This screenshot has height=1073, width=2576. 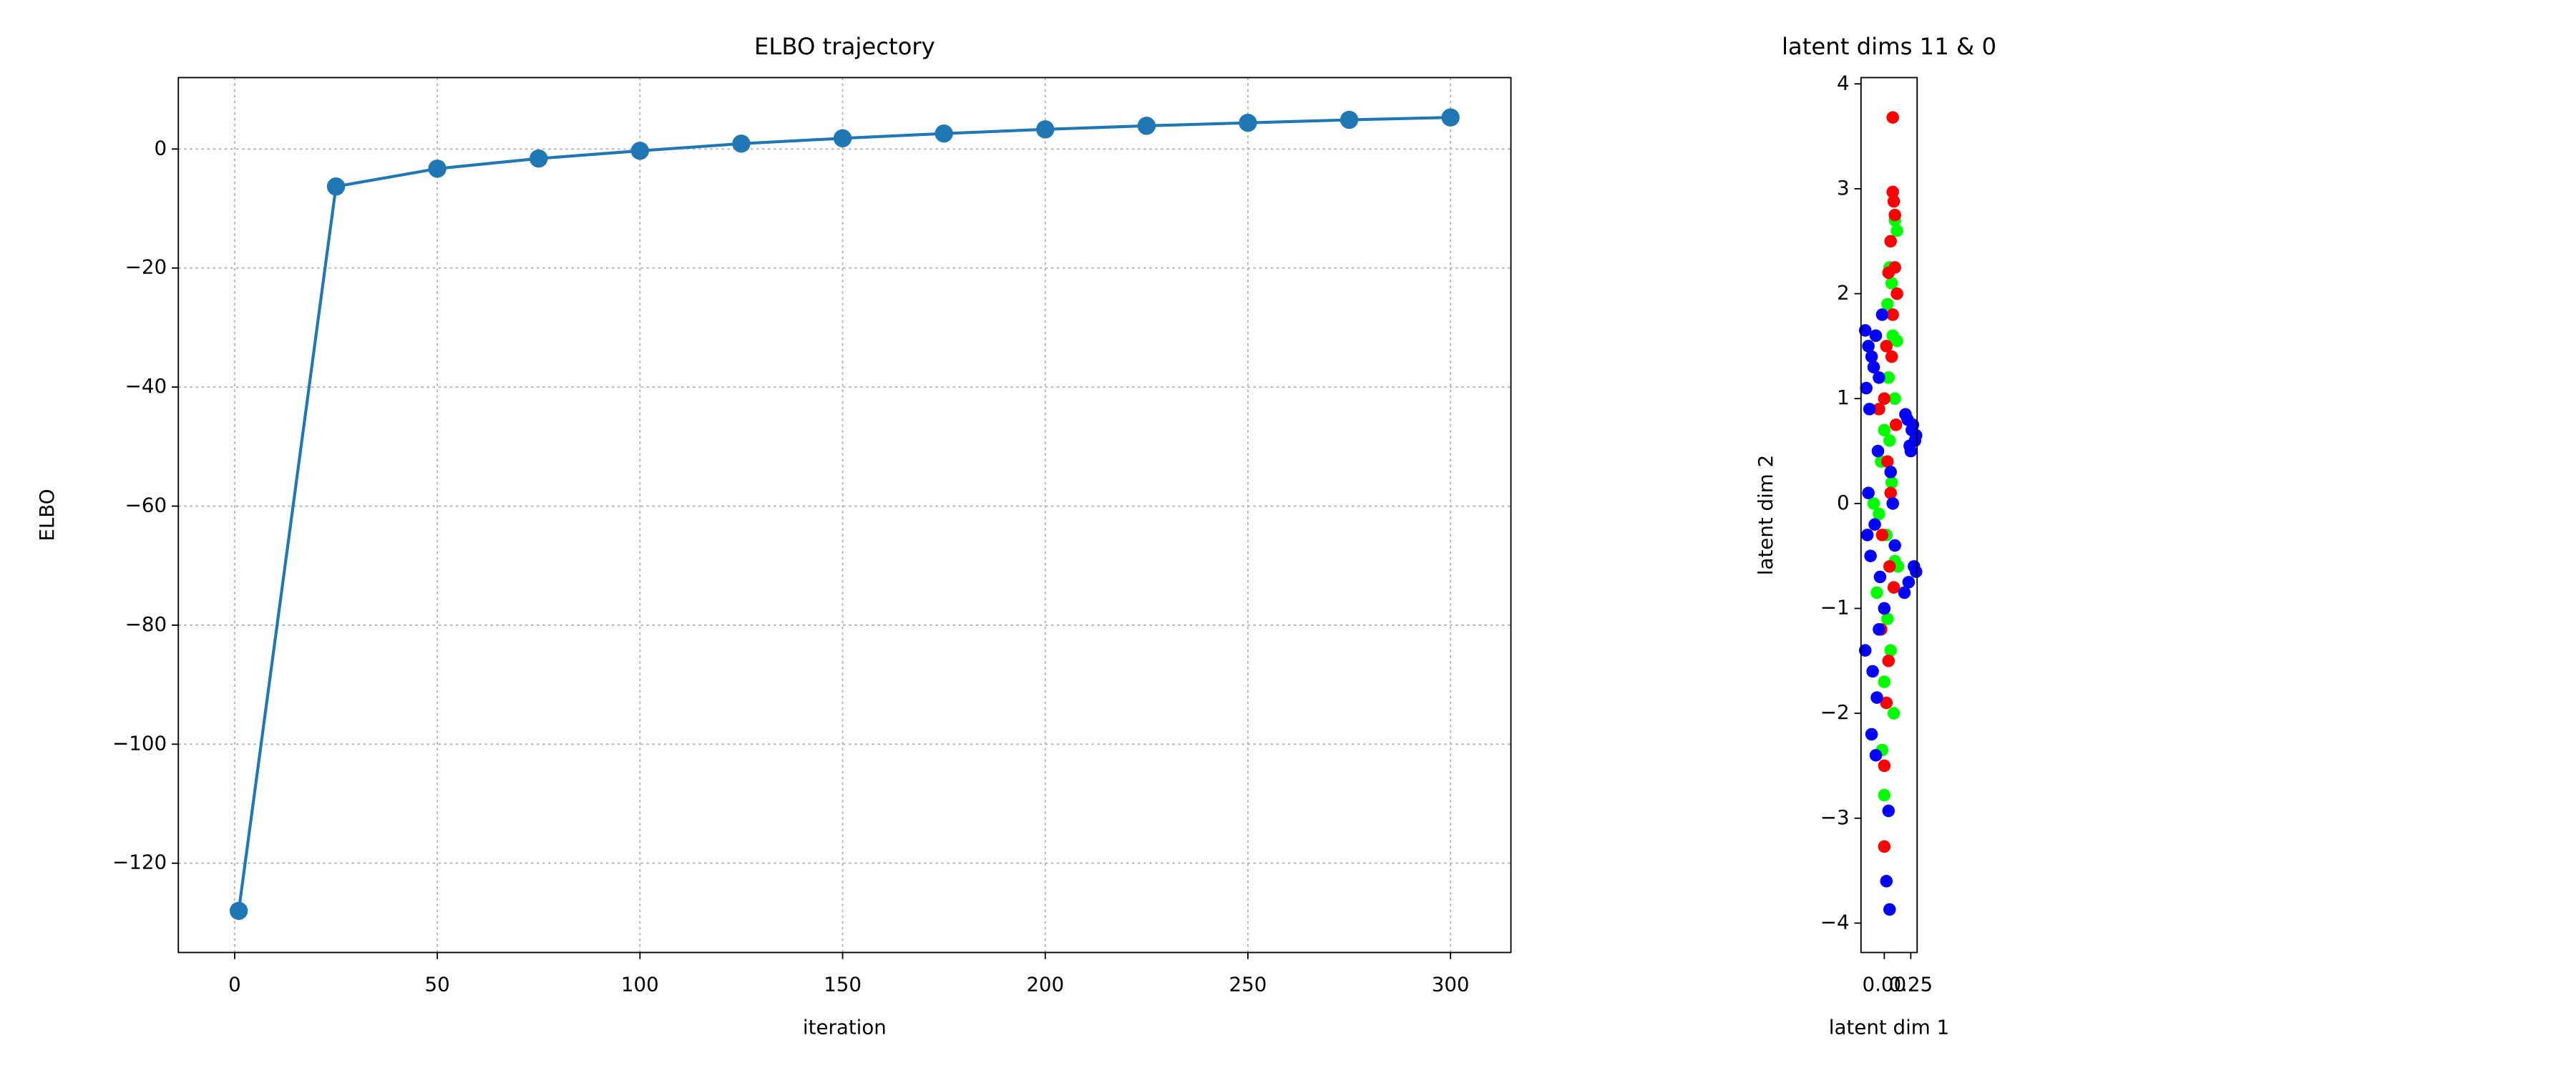 I want to click on x-tick-label: 300, so click(x=1451, y=984).